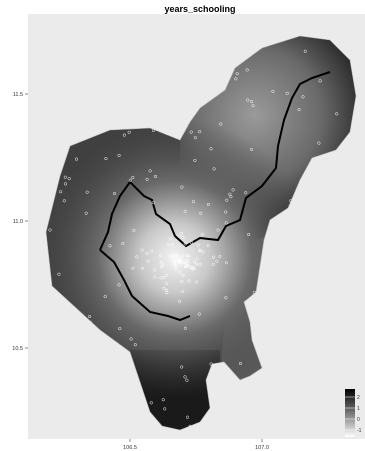 The height and width of the screenshot is (451, 365). Describe the element at coordinates (358, 398) in the screenshot. I see `legend-label: 2` at that location.